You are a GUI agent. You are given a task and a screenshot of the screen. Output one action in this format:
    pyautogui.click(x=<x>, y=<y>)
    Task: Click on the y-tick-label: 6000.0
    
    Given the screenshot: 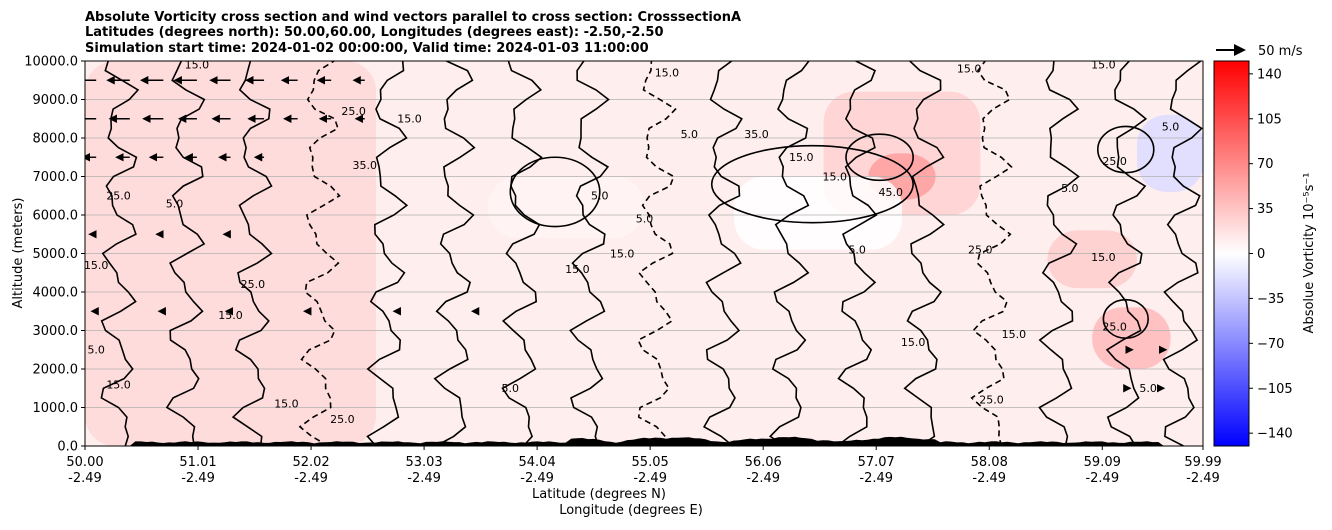 What is the action you would take?
    pyautogui.click(x=56, y=216)
    